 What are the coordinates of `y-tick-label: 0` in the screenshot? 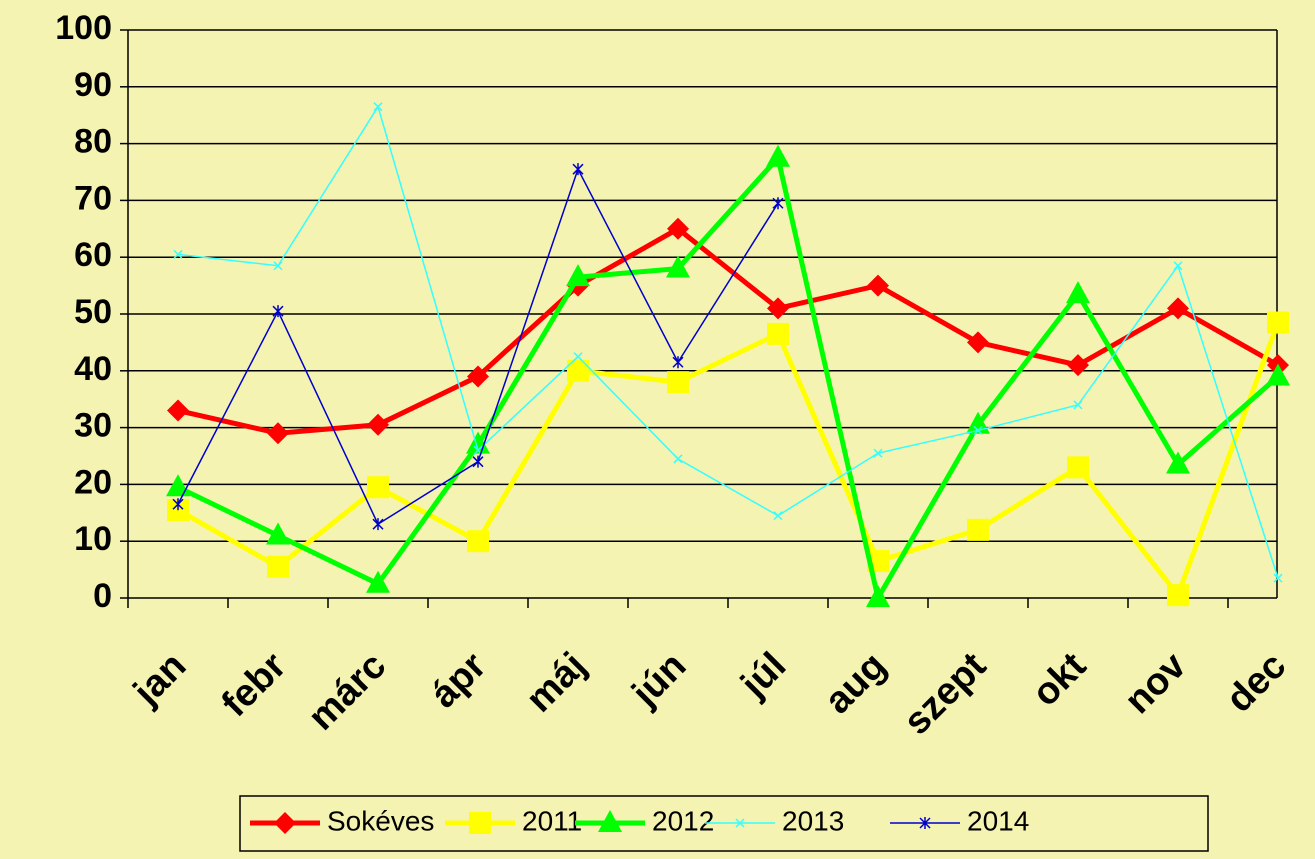 It's located at (102, 596).